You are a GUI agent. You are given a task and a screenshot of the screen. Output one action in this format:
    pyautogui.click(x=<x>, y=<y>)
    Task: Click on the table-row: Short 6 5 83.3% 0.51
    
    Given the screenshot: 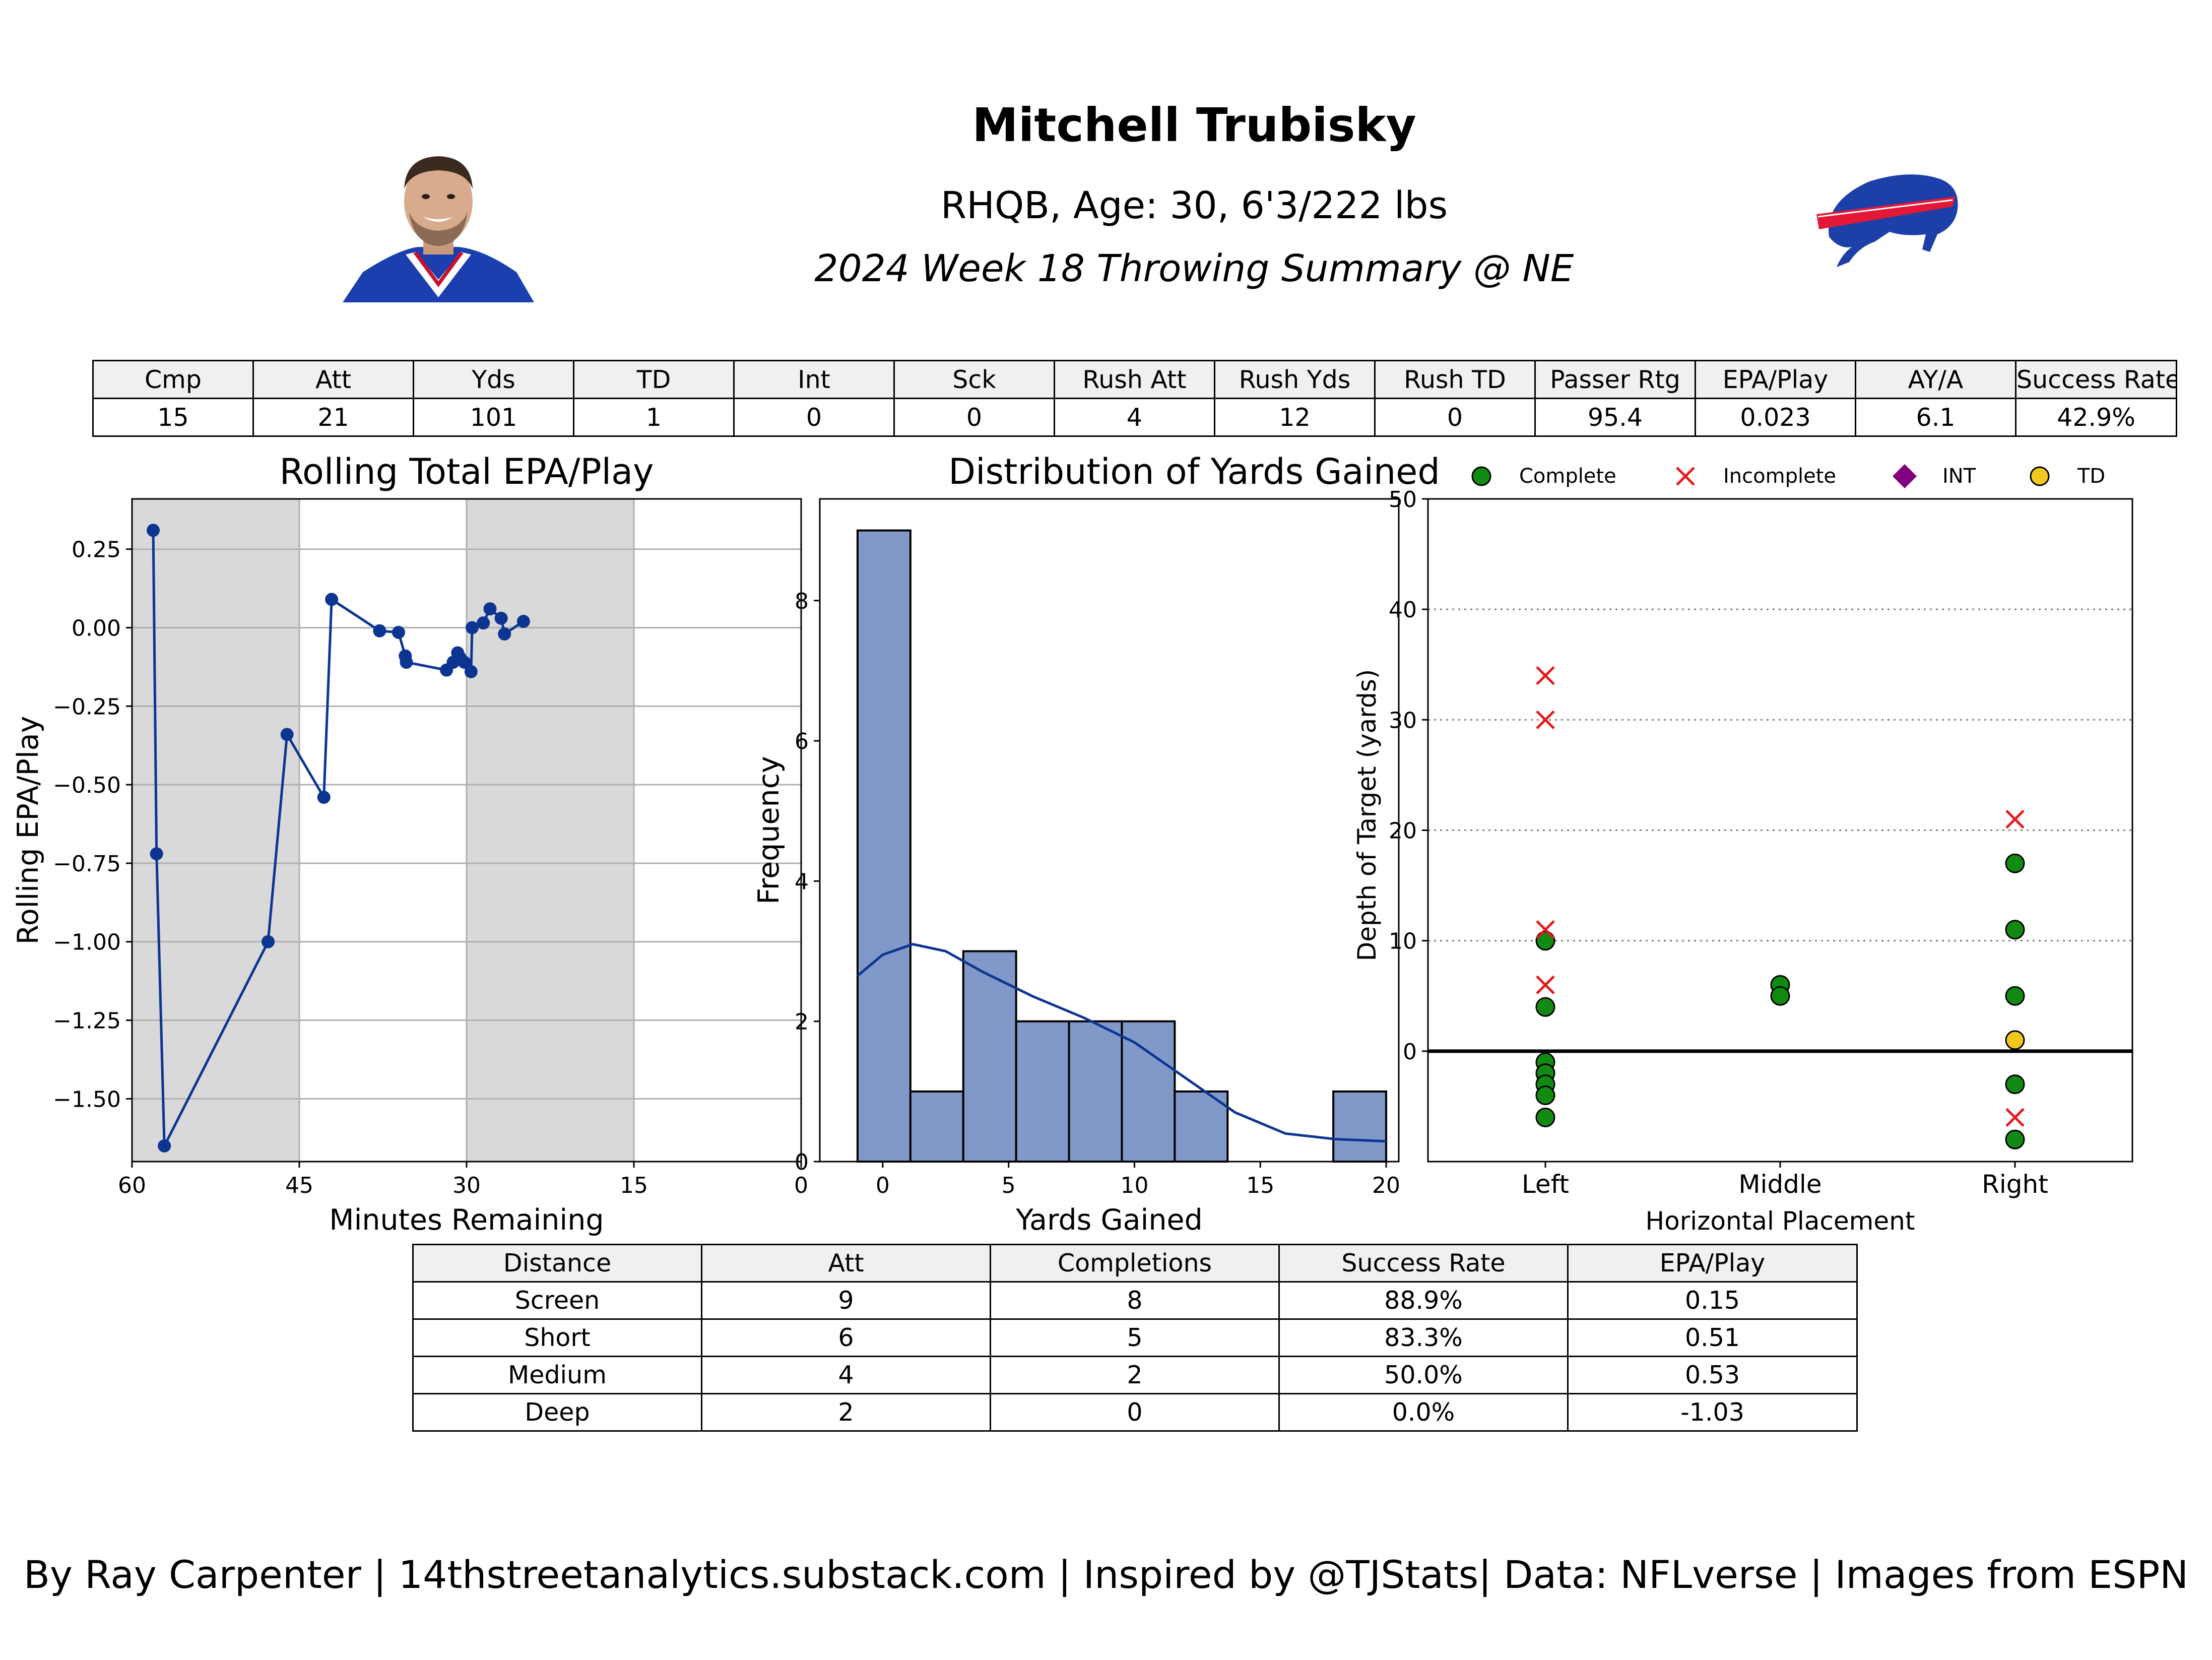 What is the action you would take?
    pyautogui.click(x=1135, y=1337)
    